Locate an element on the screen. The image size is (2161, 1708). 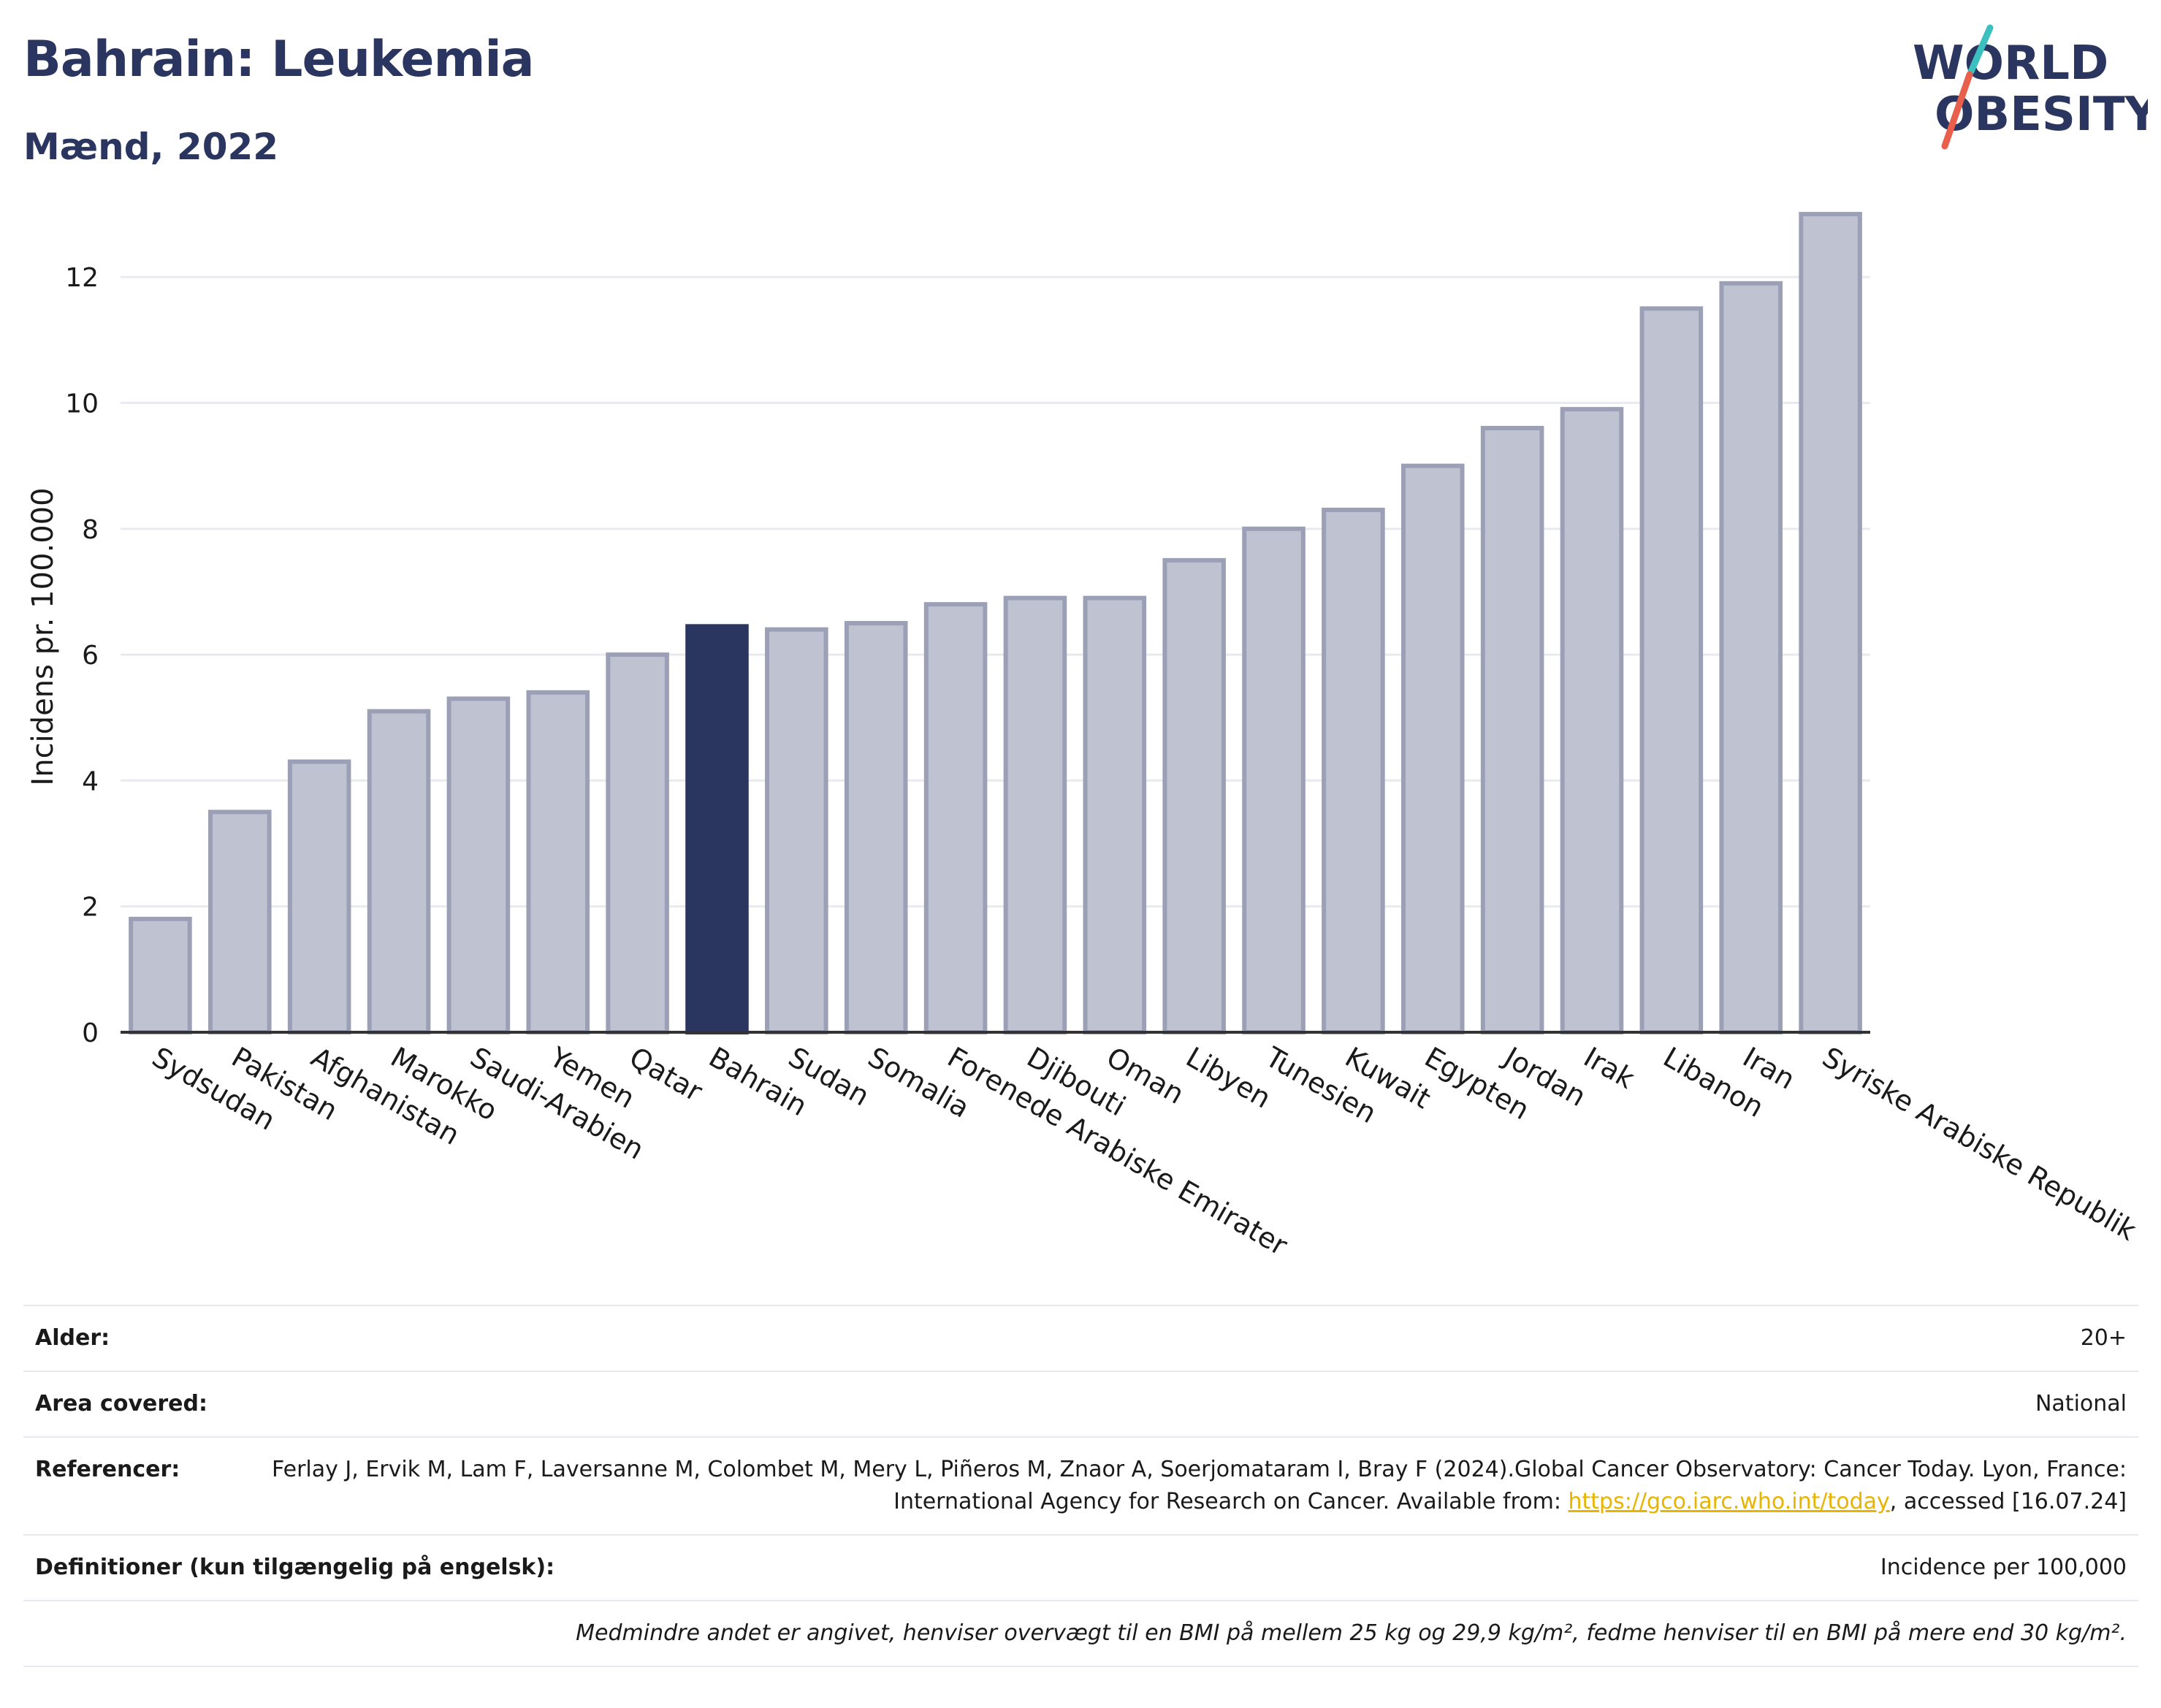
logo-slash-bottom is located at coordinates (1957, 111).